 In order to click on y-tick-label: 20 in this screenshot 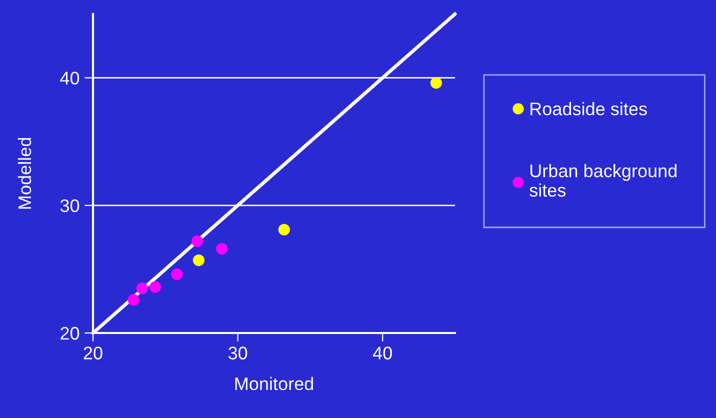, I will do `click(70, 333)`.